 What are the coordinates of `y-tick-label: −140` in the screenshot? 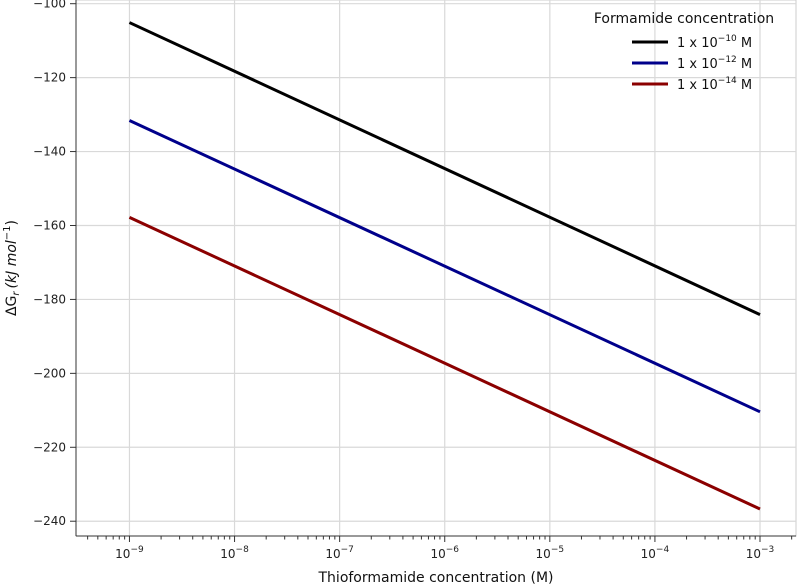 It's located at (49, 152).